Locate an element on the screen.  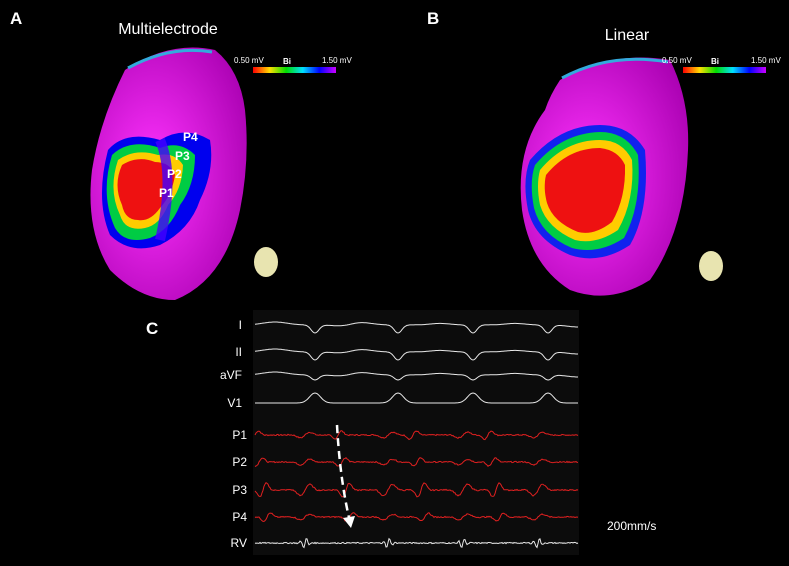
panel-label: C is located at coordinates (152, 328).